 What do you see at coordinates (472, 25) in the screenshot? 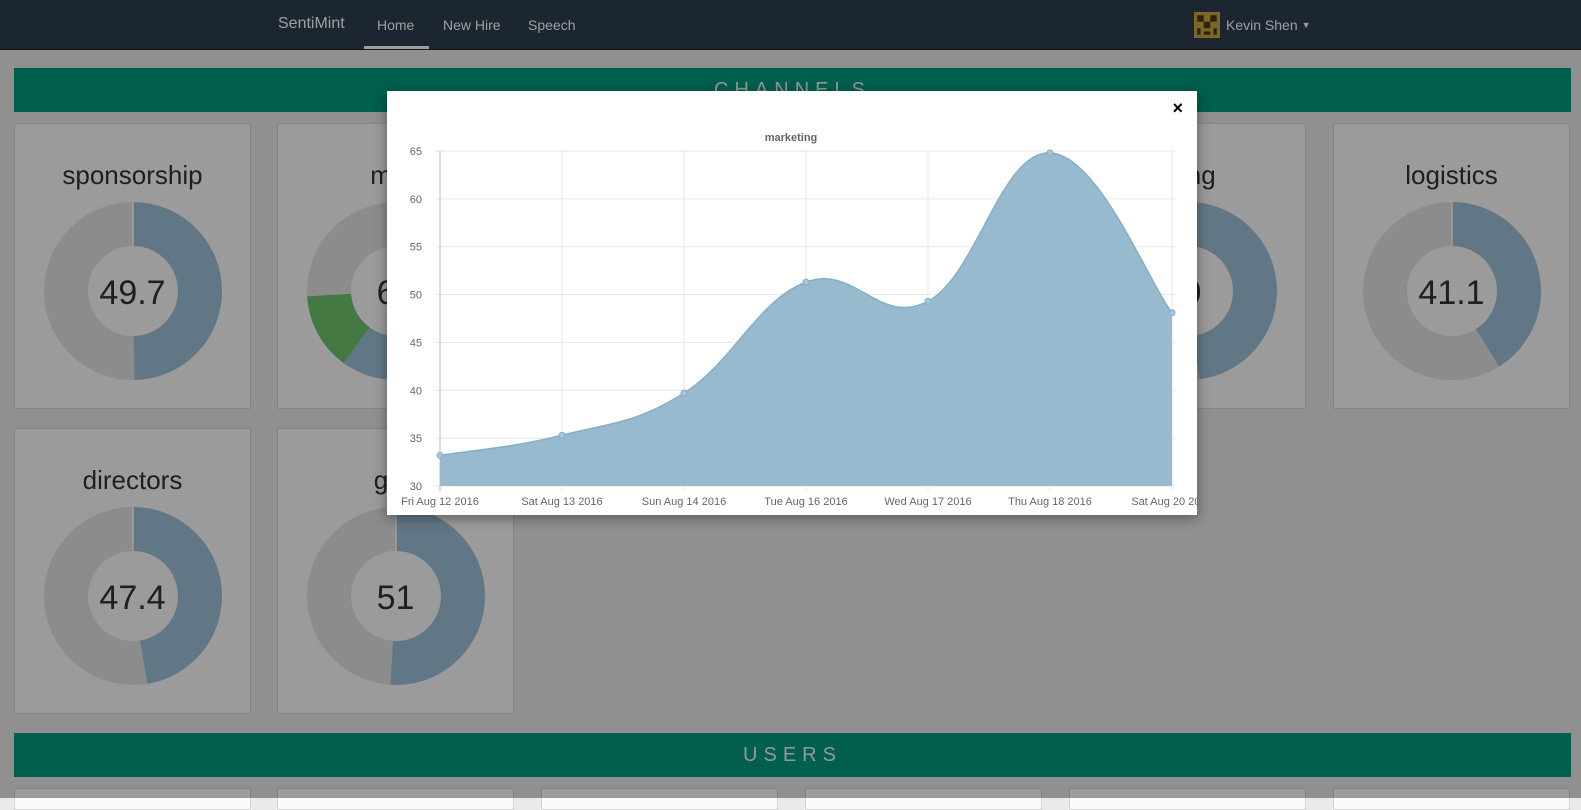
I see `nav-new-hire: New Hire` at bounding box center [472, 25].